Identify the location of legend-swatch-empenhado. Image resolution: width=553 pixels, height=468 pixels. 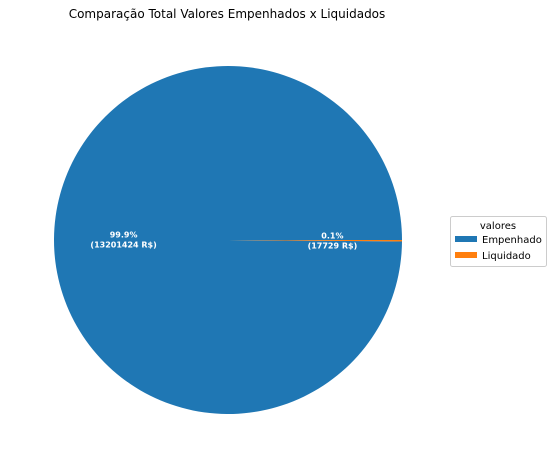
(466, 239).